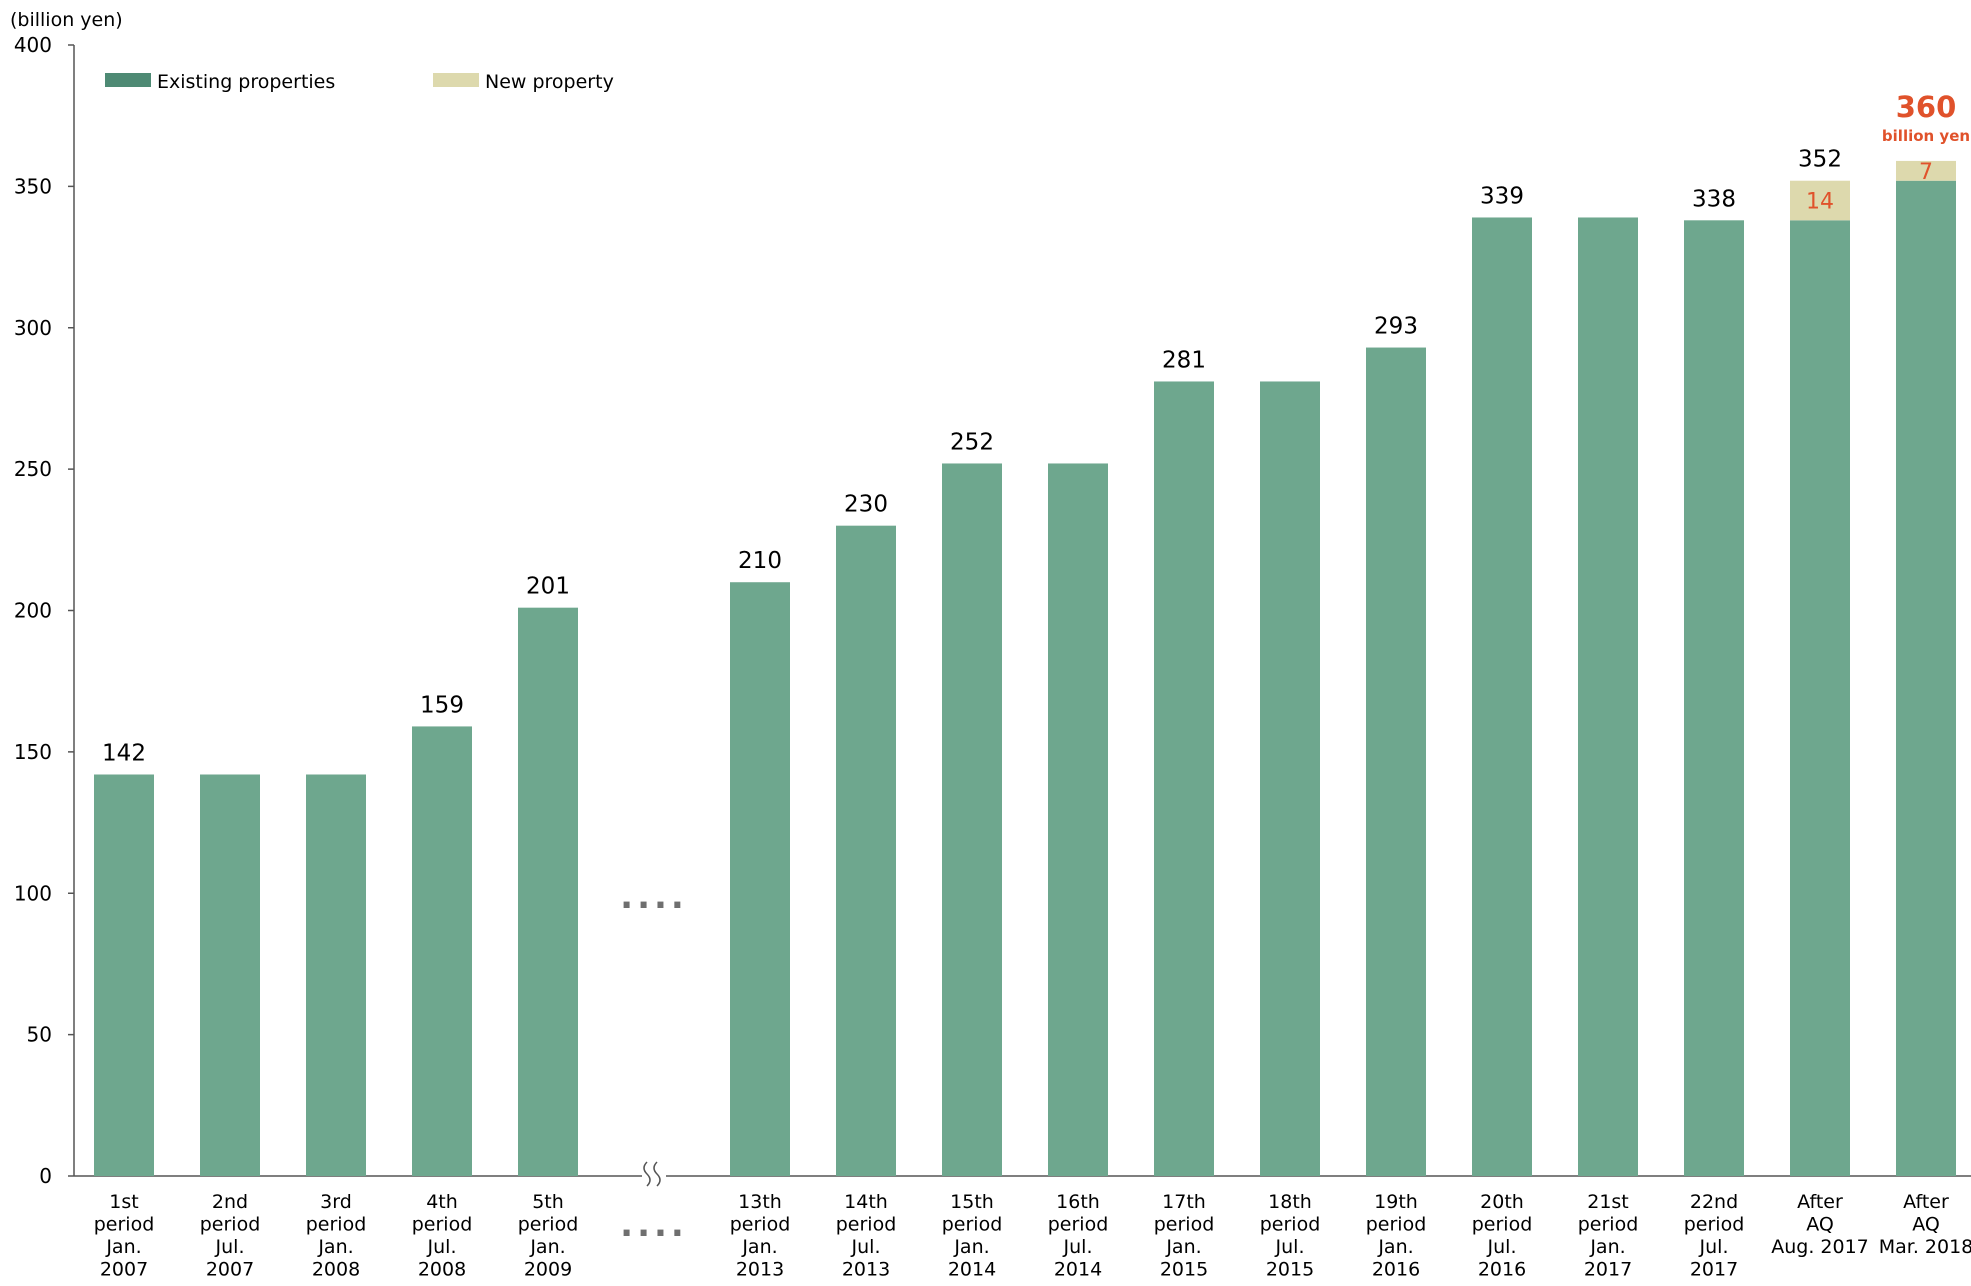 The image size is (1971, 1286). Describe the element at coordinates (66, 20) in the screenshot. I see `unit-label: (billion yen)` at that location.